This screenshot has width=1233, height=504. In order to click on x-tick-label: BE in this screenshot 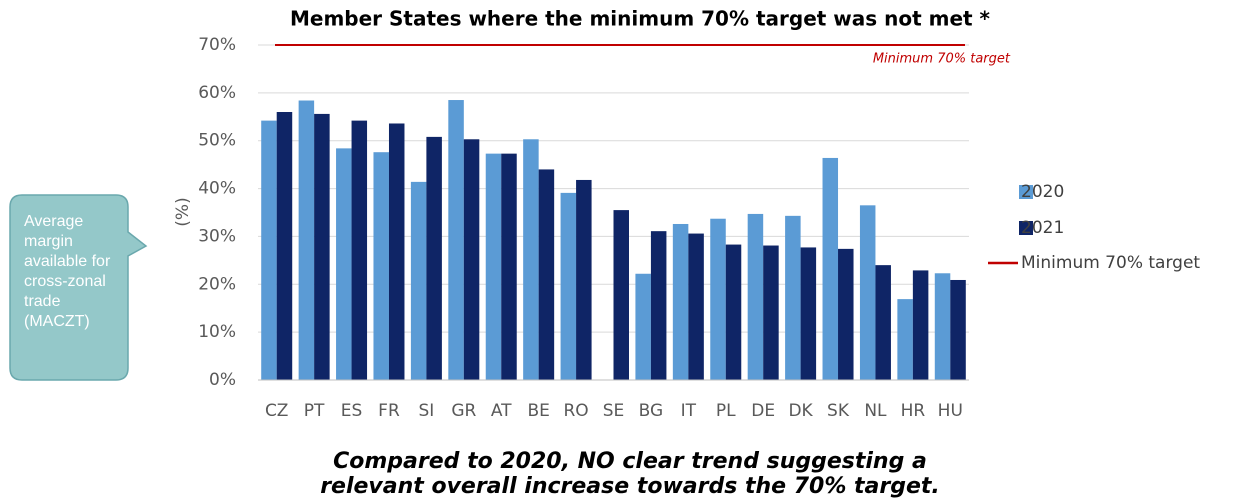, I will do `click(538, 411)`.